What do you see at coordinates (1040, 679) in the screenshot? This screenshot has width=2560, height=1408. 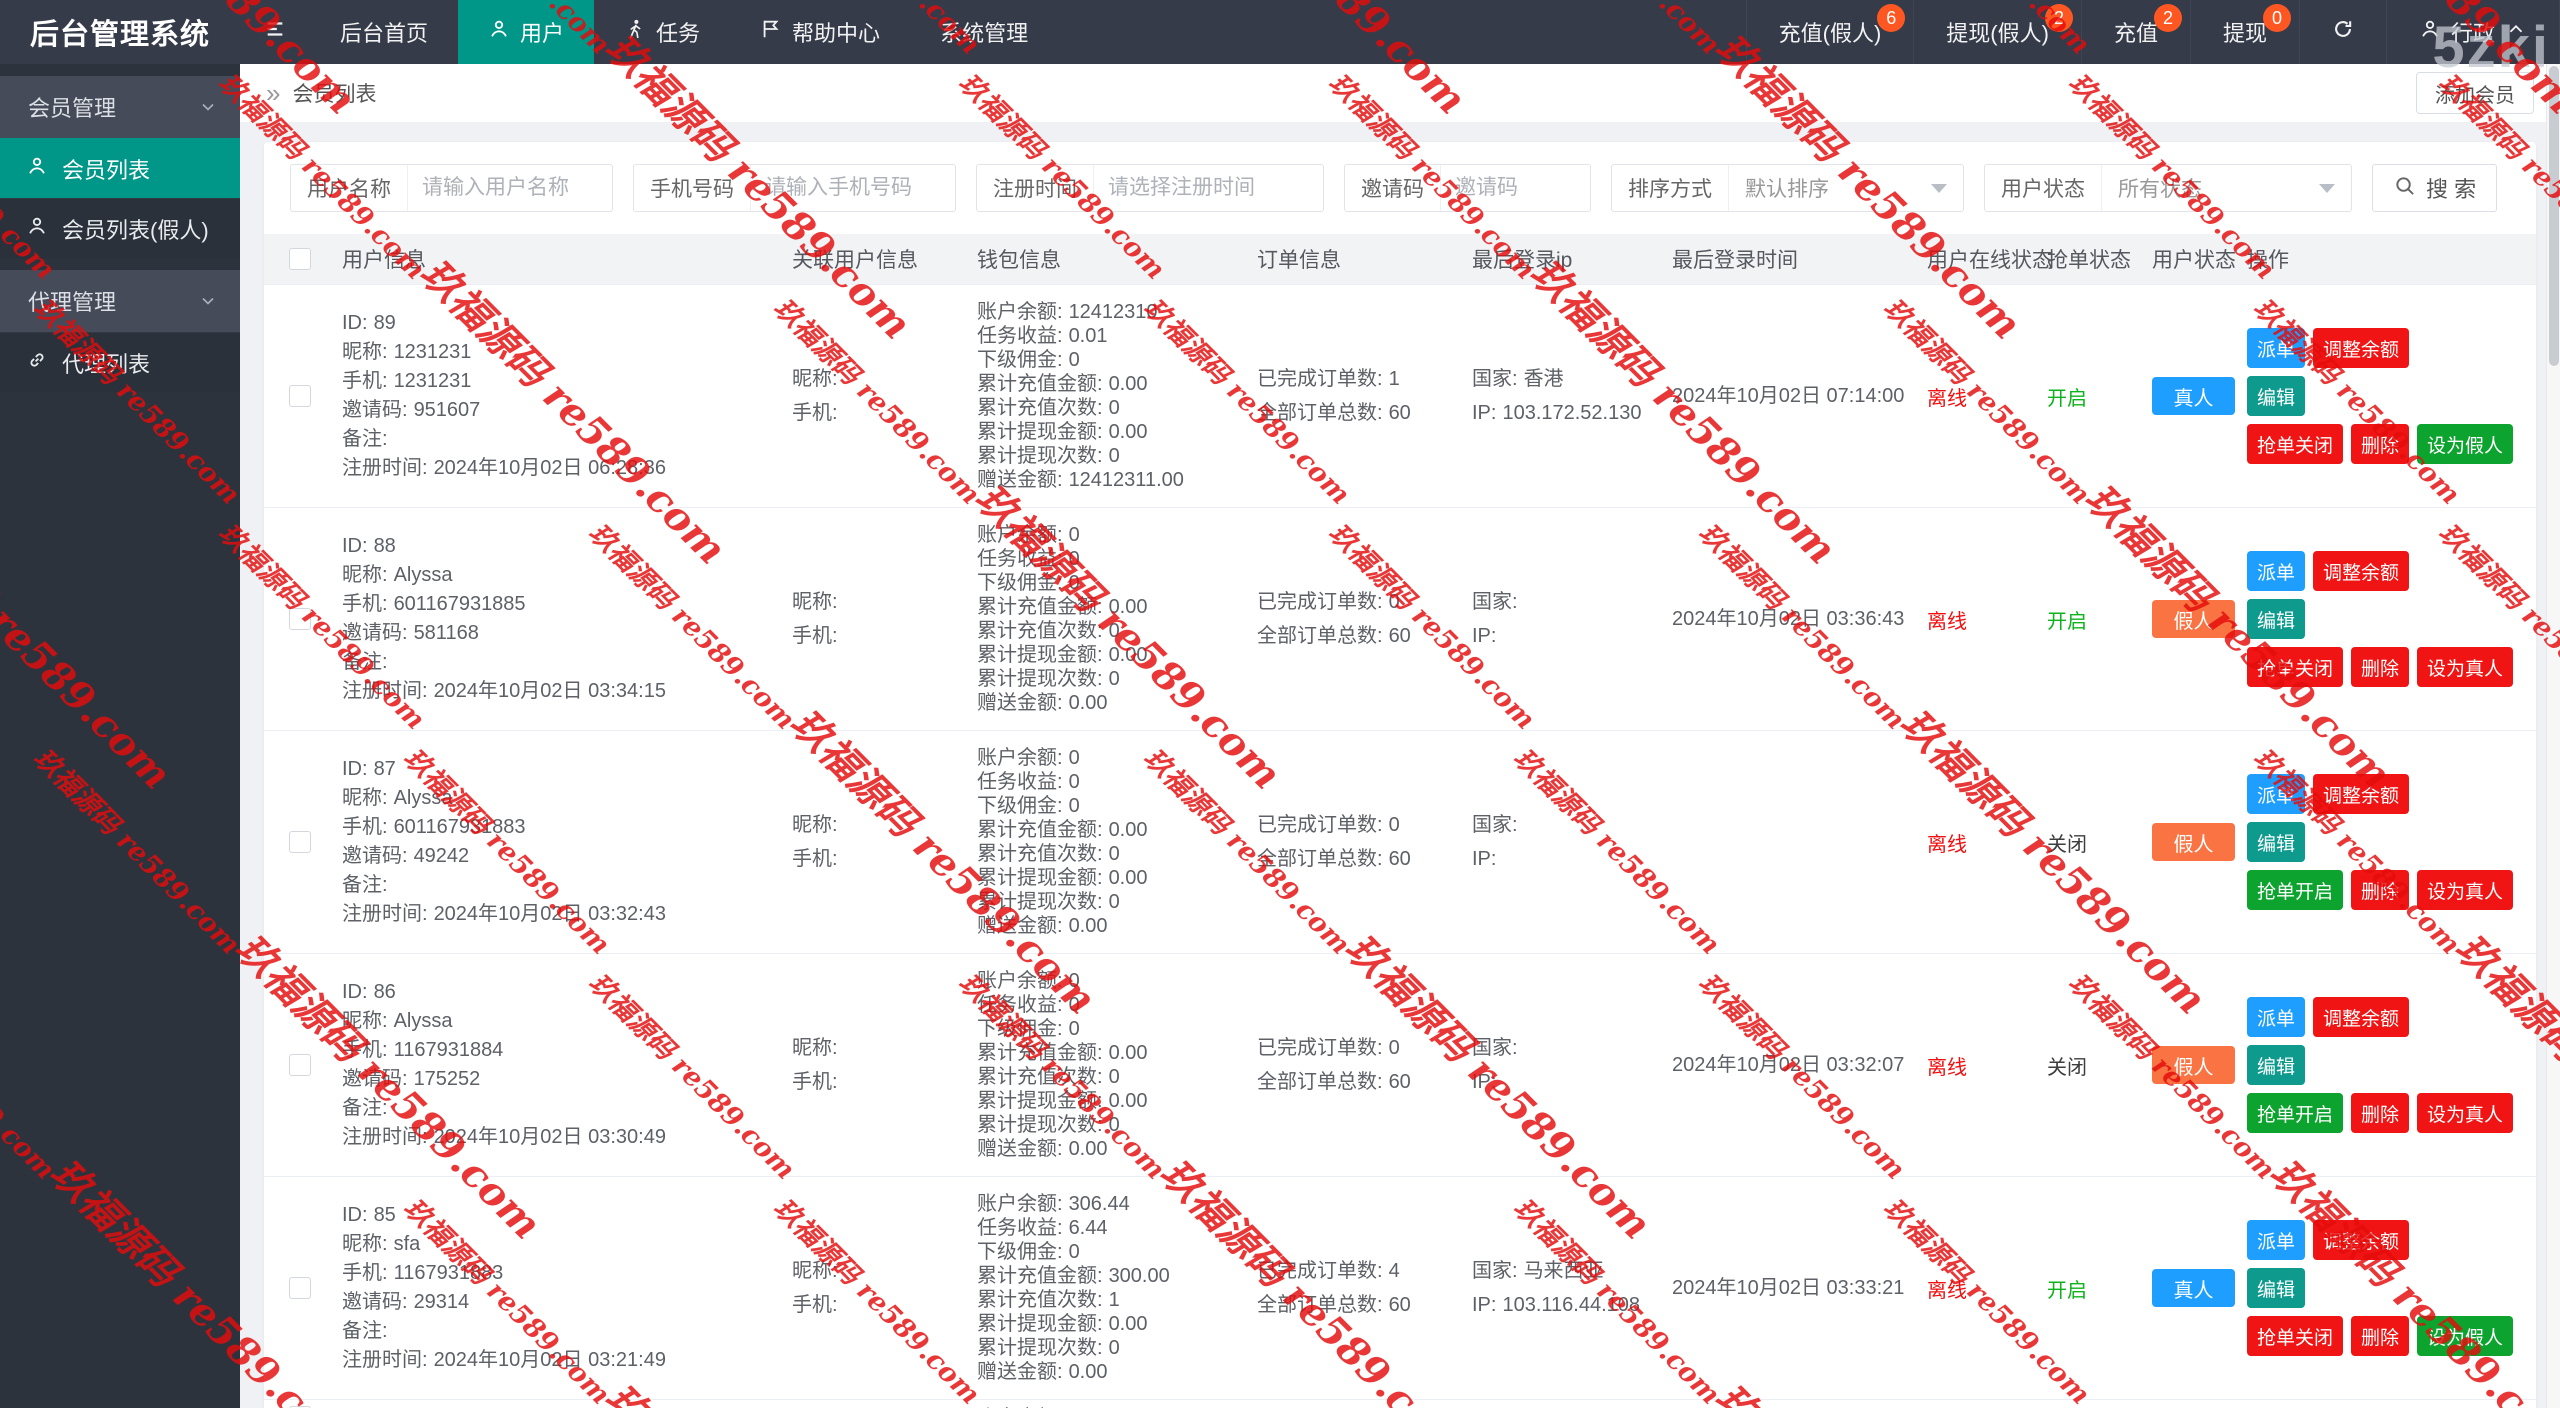 I see `label-withdraw-count: 累计提现次数:` at bounding box center [1040, 679].